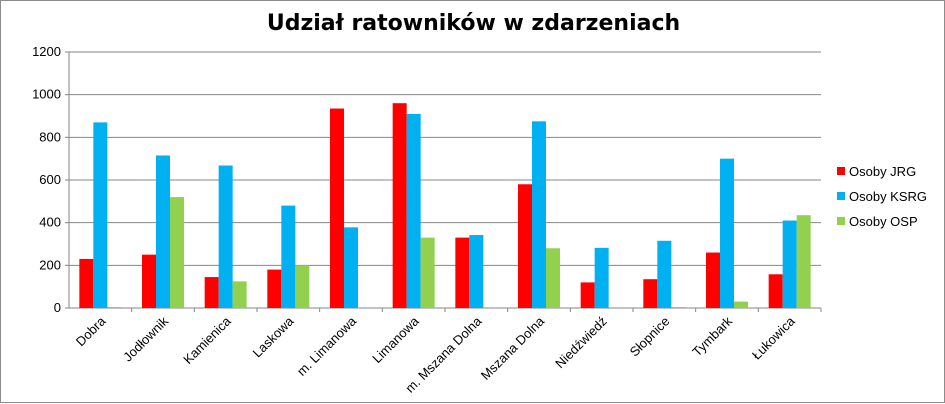 This screenshot has height=404, width=945. I want to click on x-category-label: Kamienica, so click(207, 340).